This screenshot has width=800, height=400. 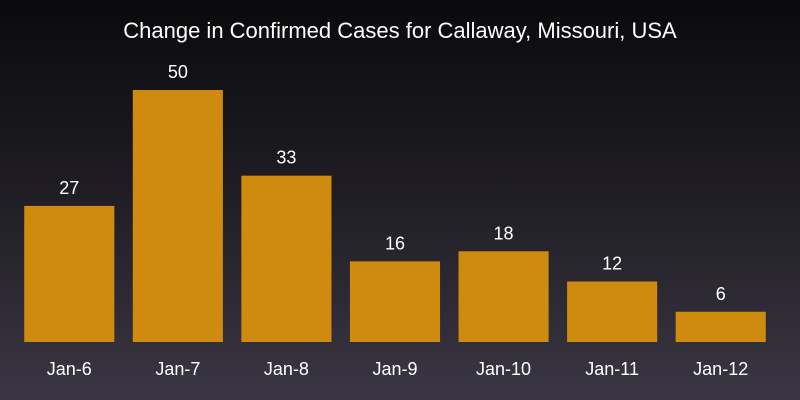 What do you see at coordinates (69, 369) in the screenshot?
I see `x-tick-label: Jan-6` at bounding box center [69, 369].